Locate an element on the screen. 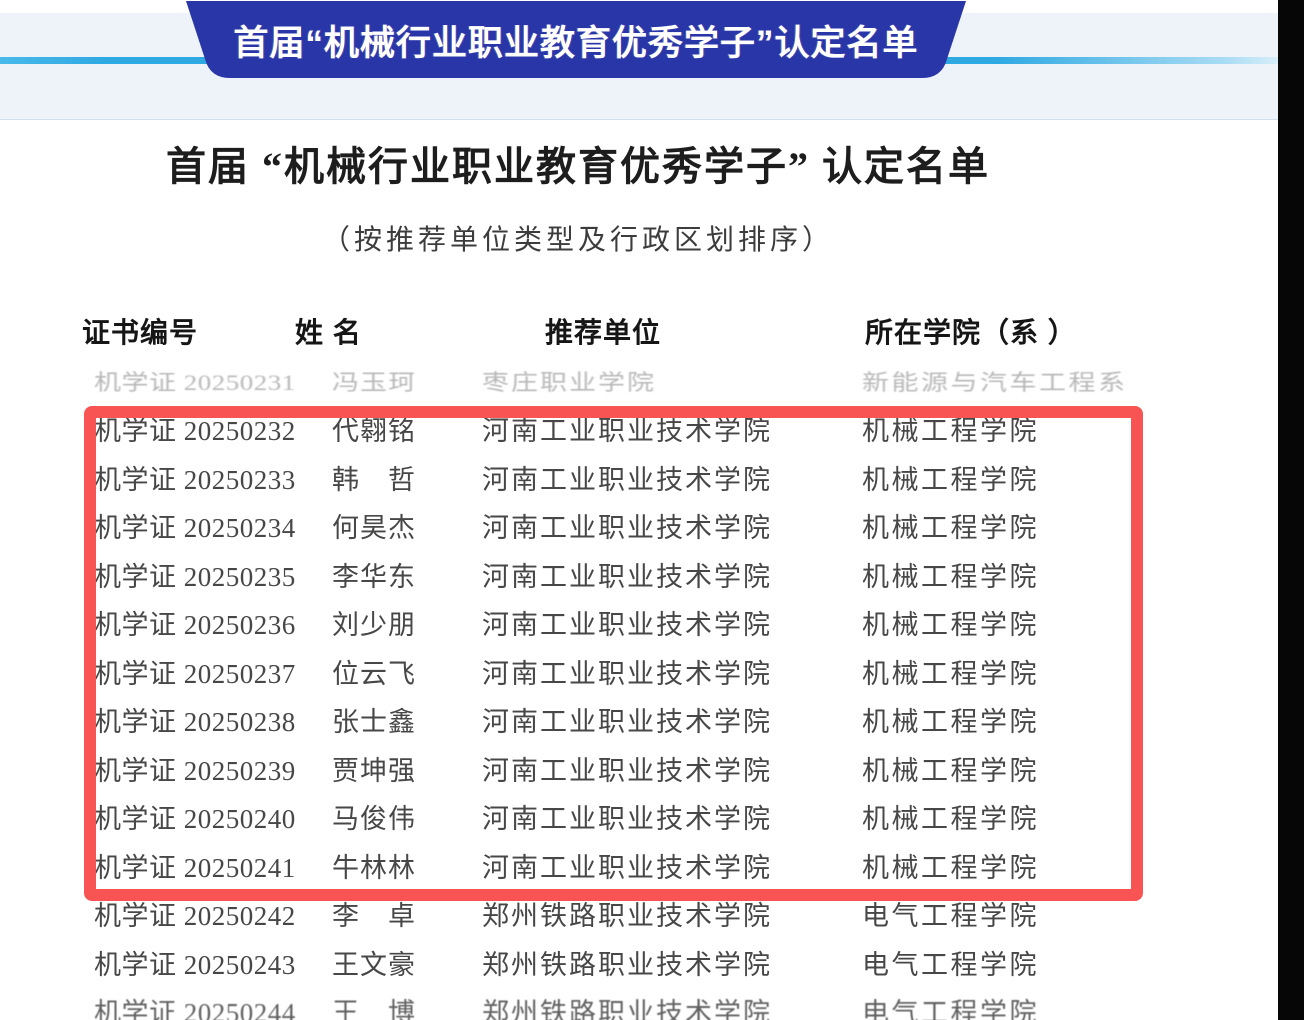 The image size is (1304, 1020). table-row: 机学证 20250234 何昊杰 河南工业职业技术学院 机械工程学院 is located at coordinates (632, 526).